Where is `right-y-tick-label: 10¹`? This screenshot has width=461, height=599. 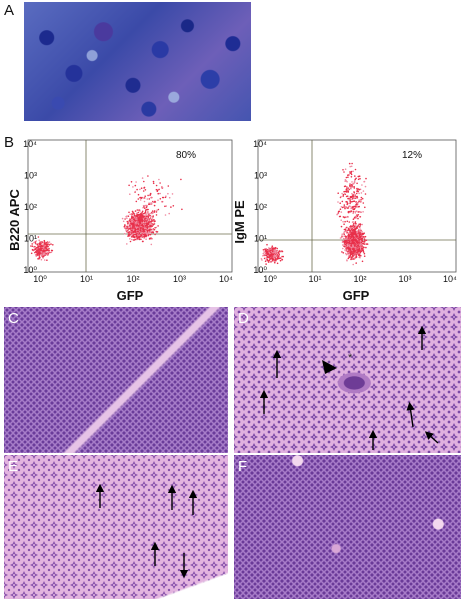 right-y-tick-label: 10¹ is located at coordinates (260, 239).